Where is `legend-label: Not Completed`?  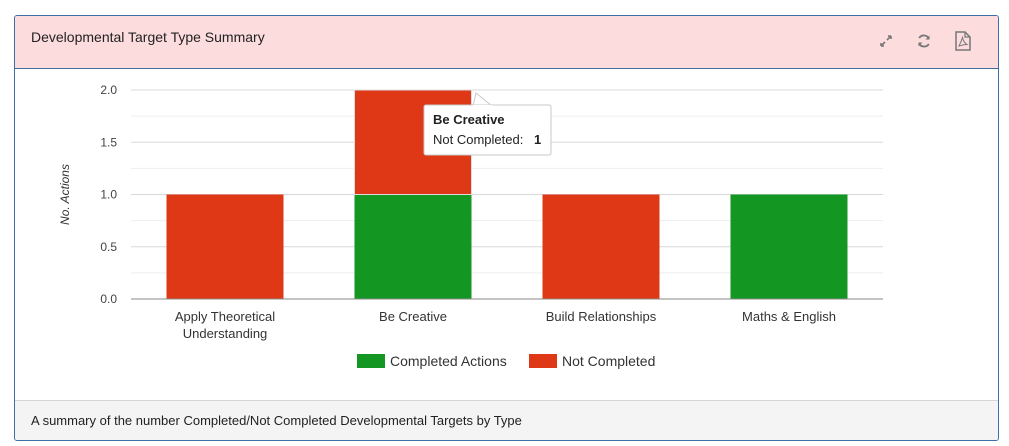 legend-label: Not Completed is located at coordinates (608, 361).